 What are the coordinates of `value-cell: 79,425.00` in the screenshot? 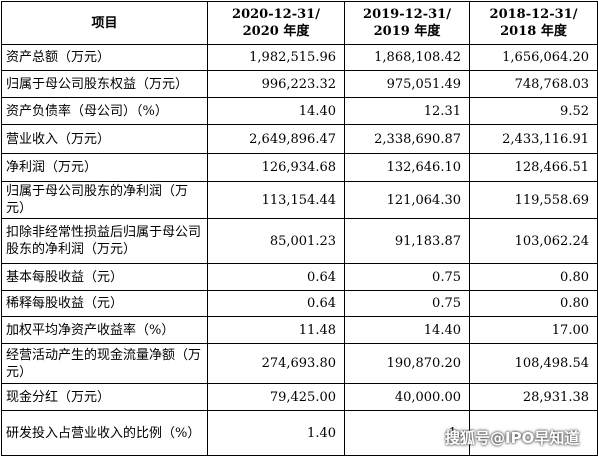 It's located at (276, 397).